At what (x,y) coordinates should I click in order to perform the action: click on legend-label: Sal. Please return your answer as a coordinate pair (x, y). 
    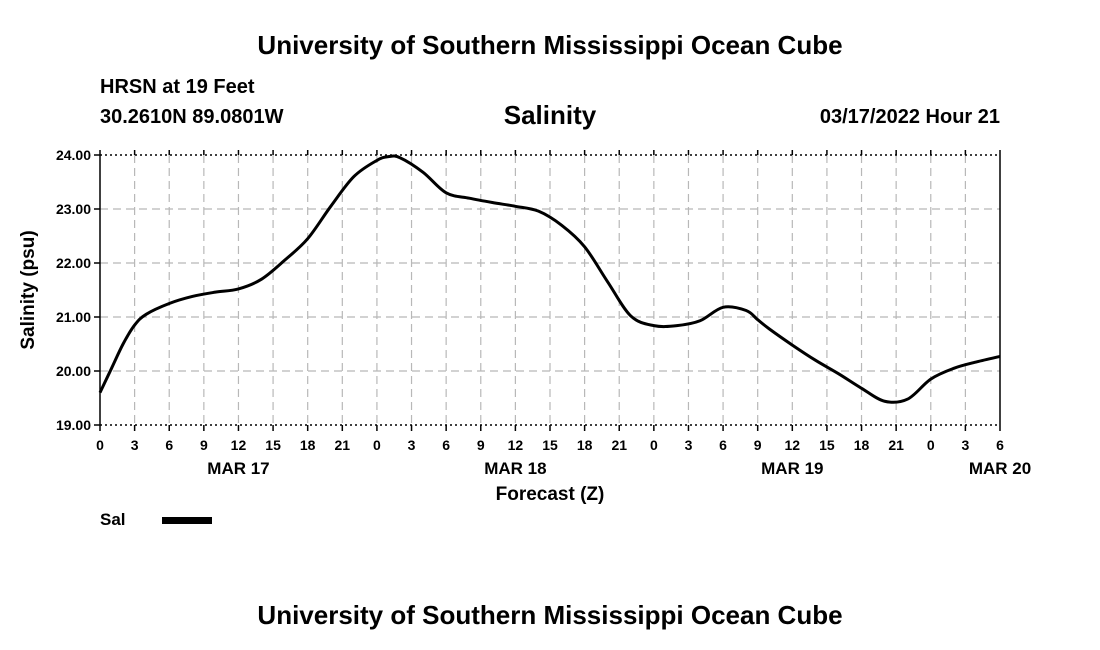
    Looking at the image, I should click on (113, 519).